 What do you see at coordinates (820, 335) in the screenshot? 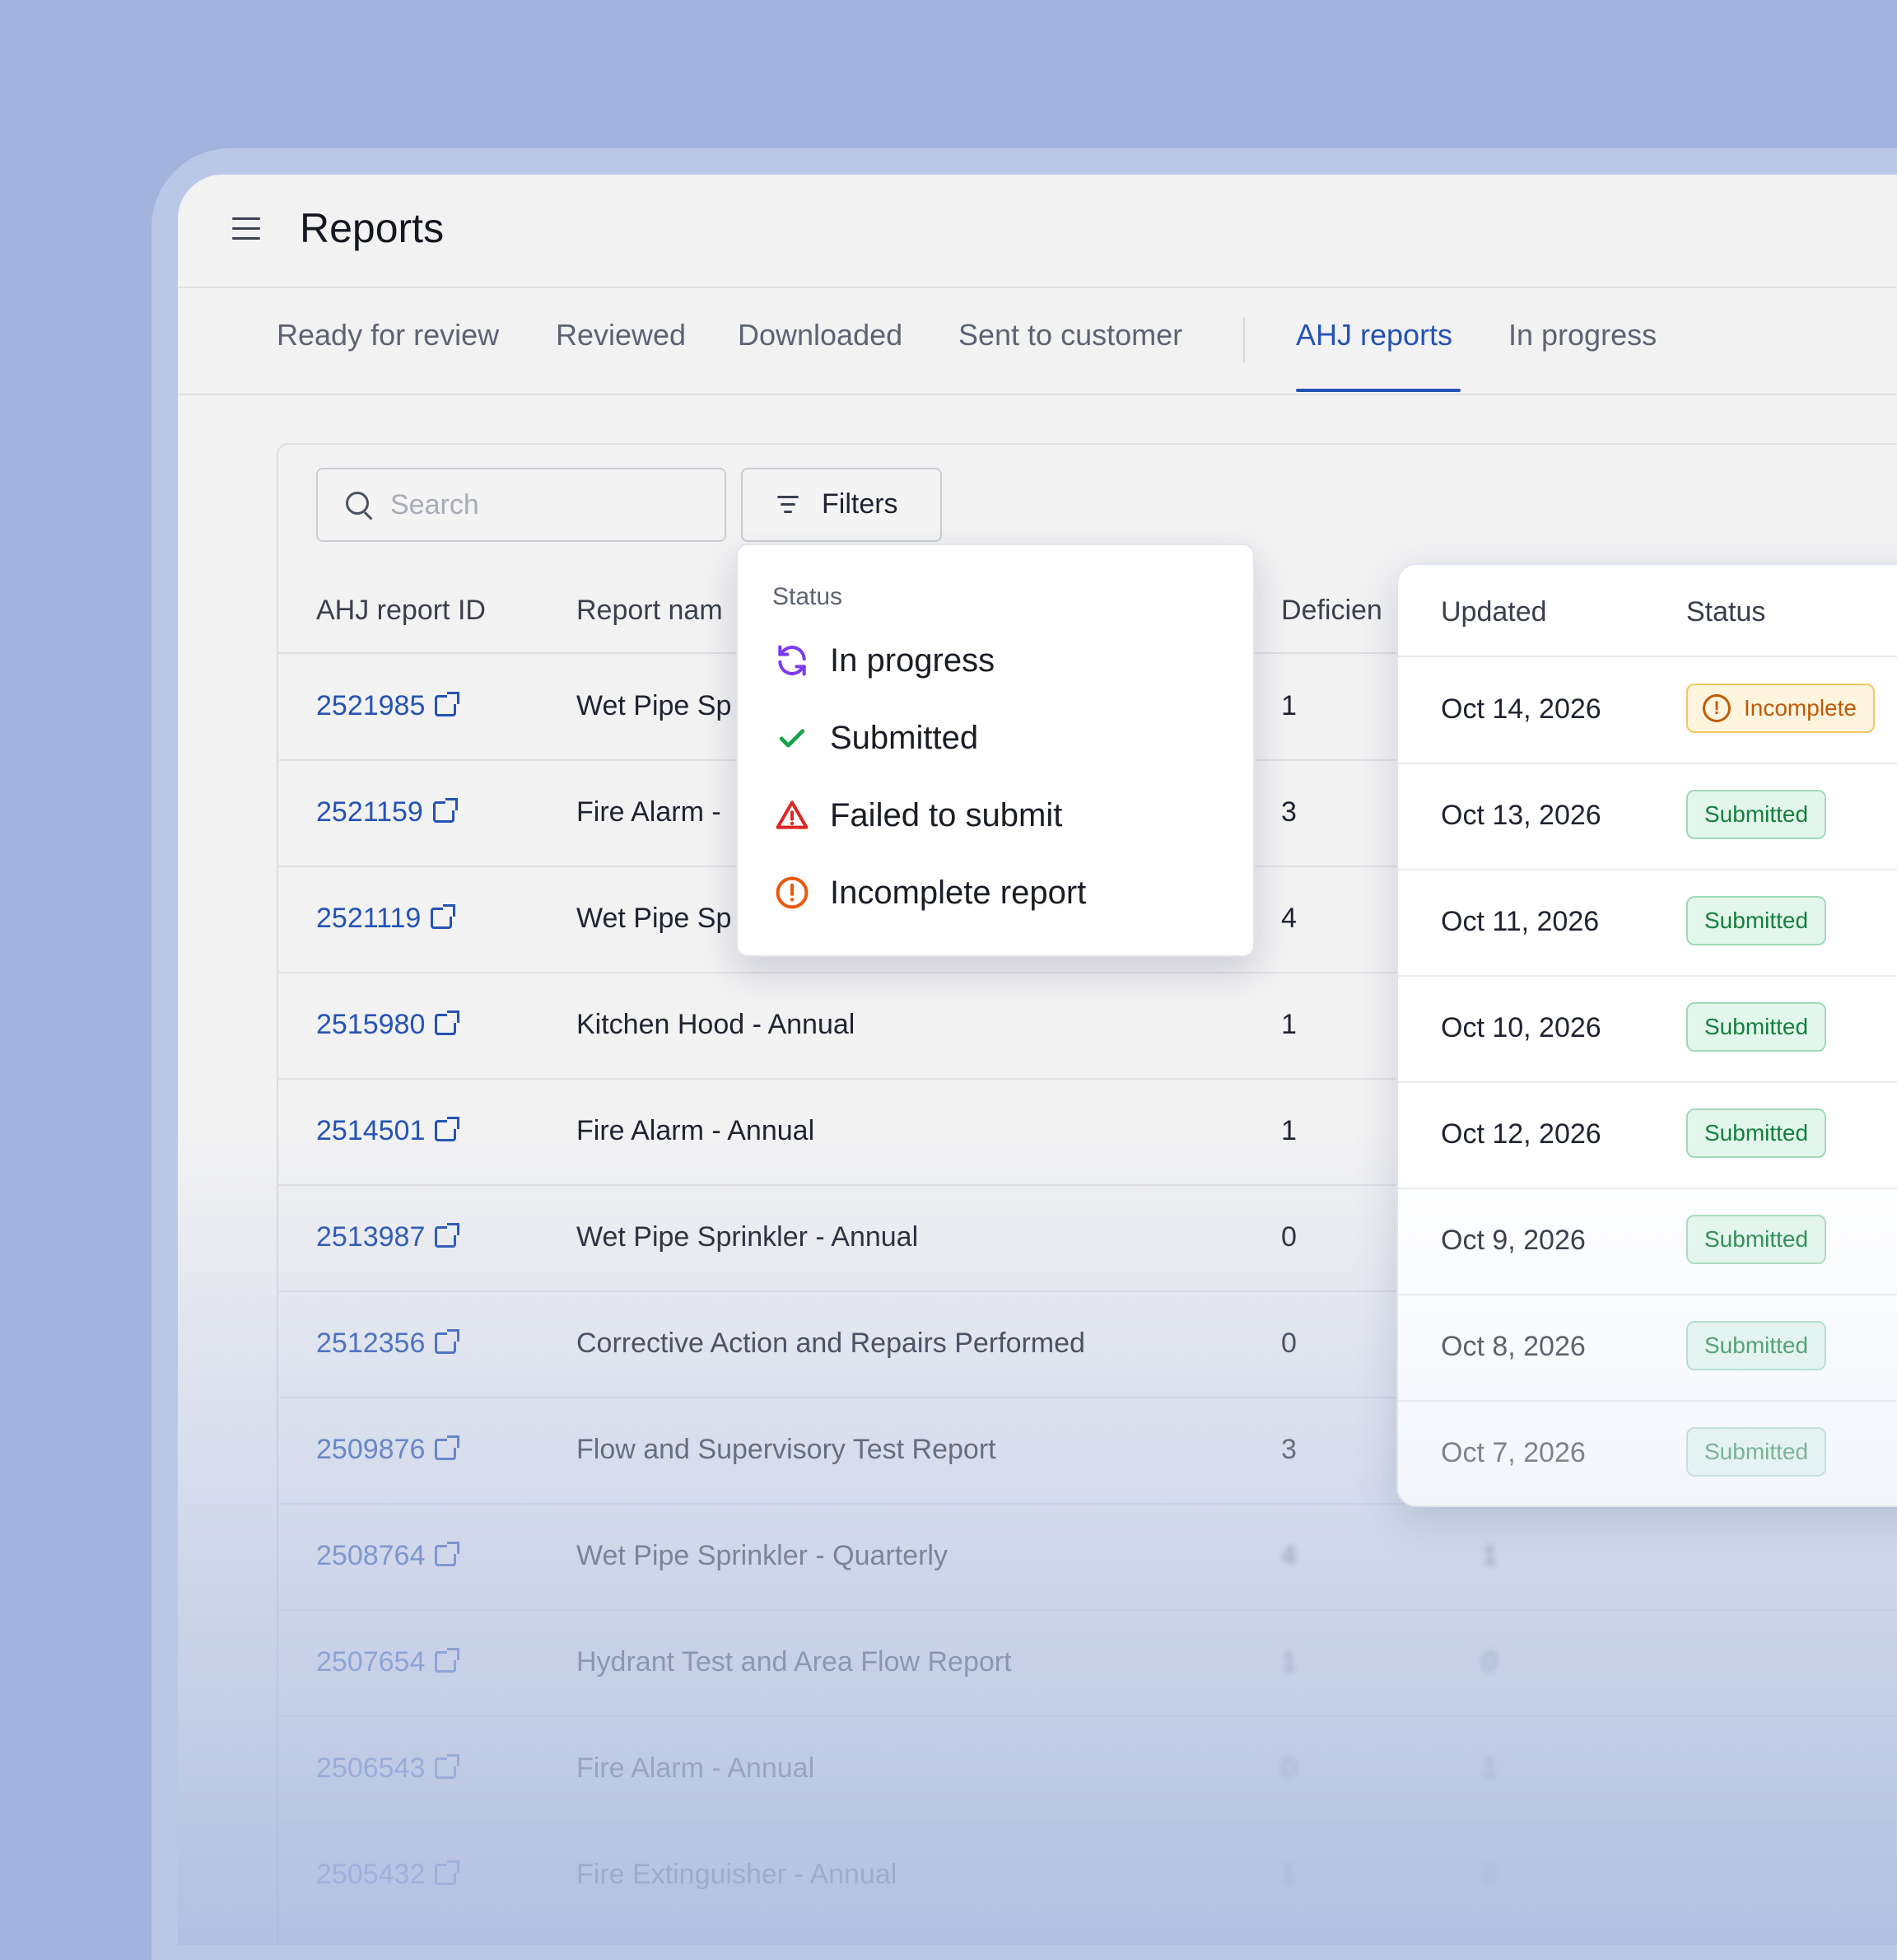
I see `tab-downloaded: Downloaded` at bounding box center [820, 335].